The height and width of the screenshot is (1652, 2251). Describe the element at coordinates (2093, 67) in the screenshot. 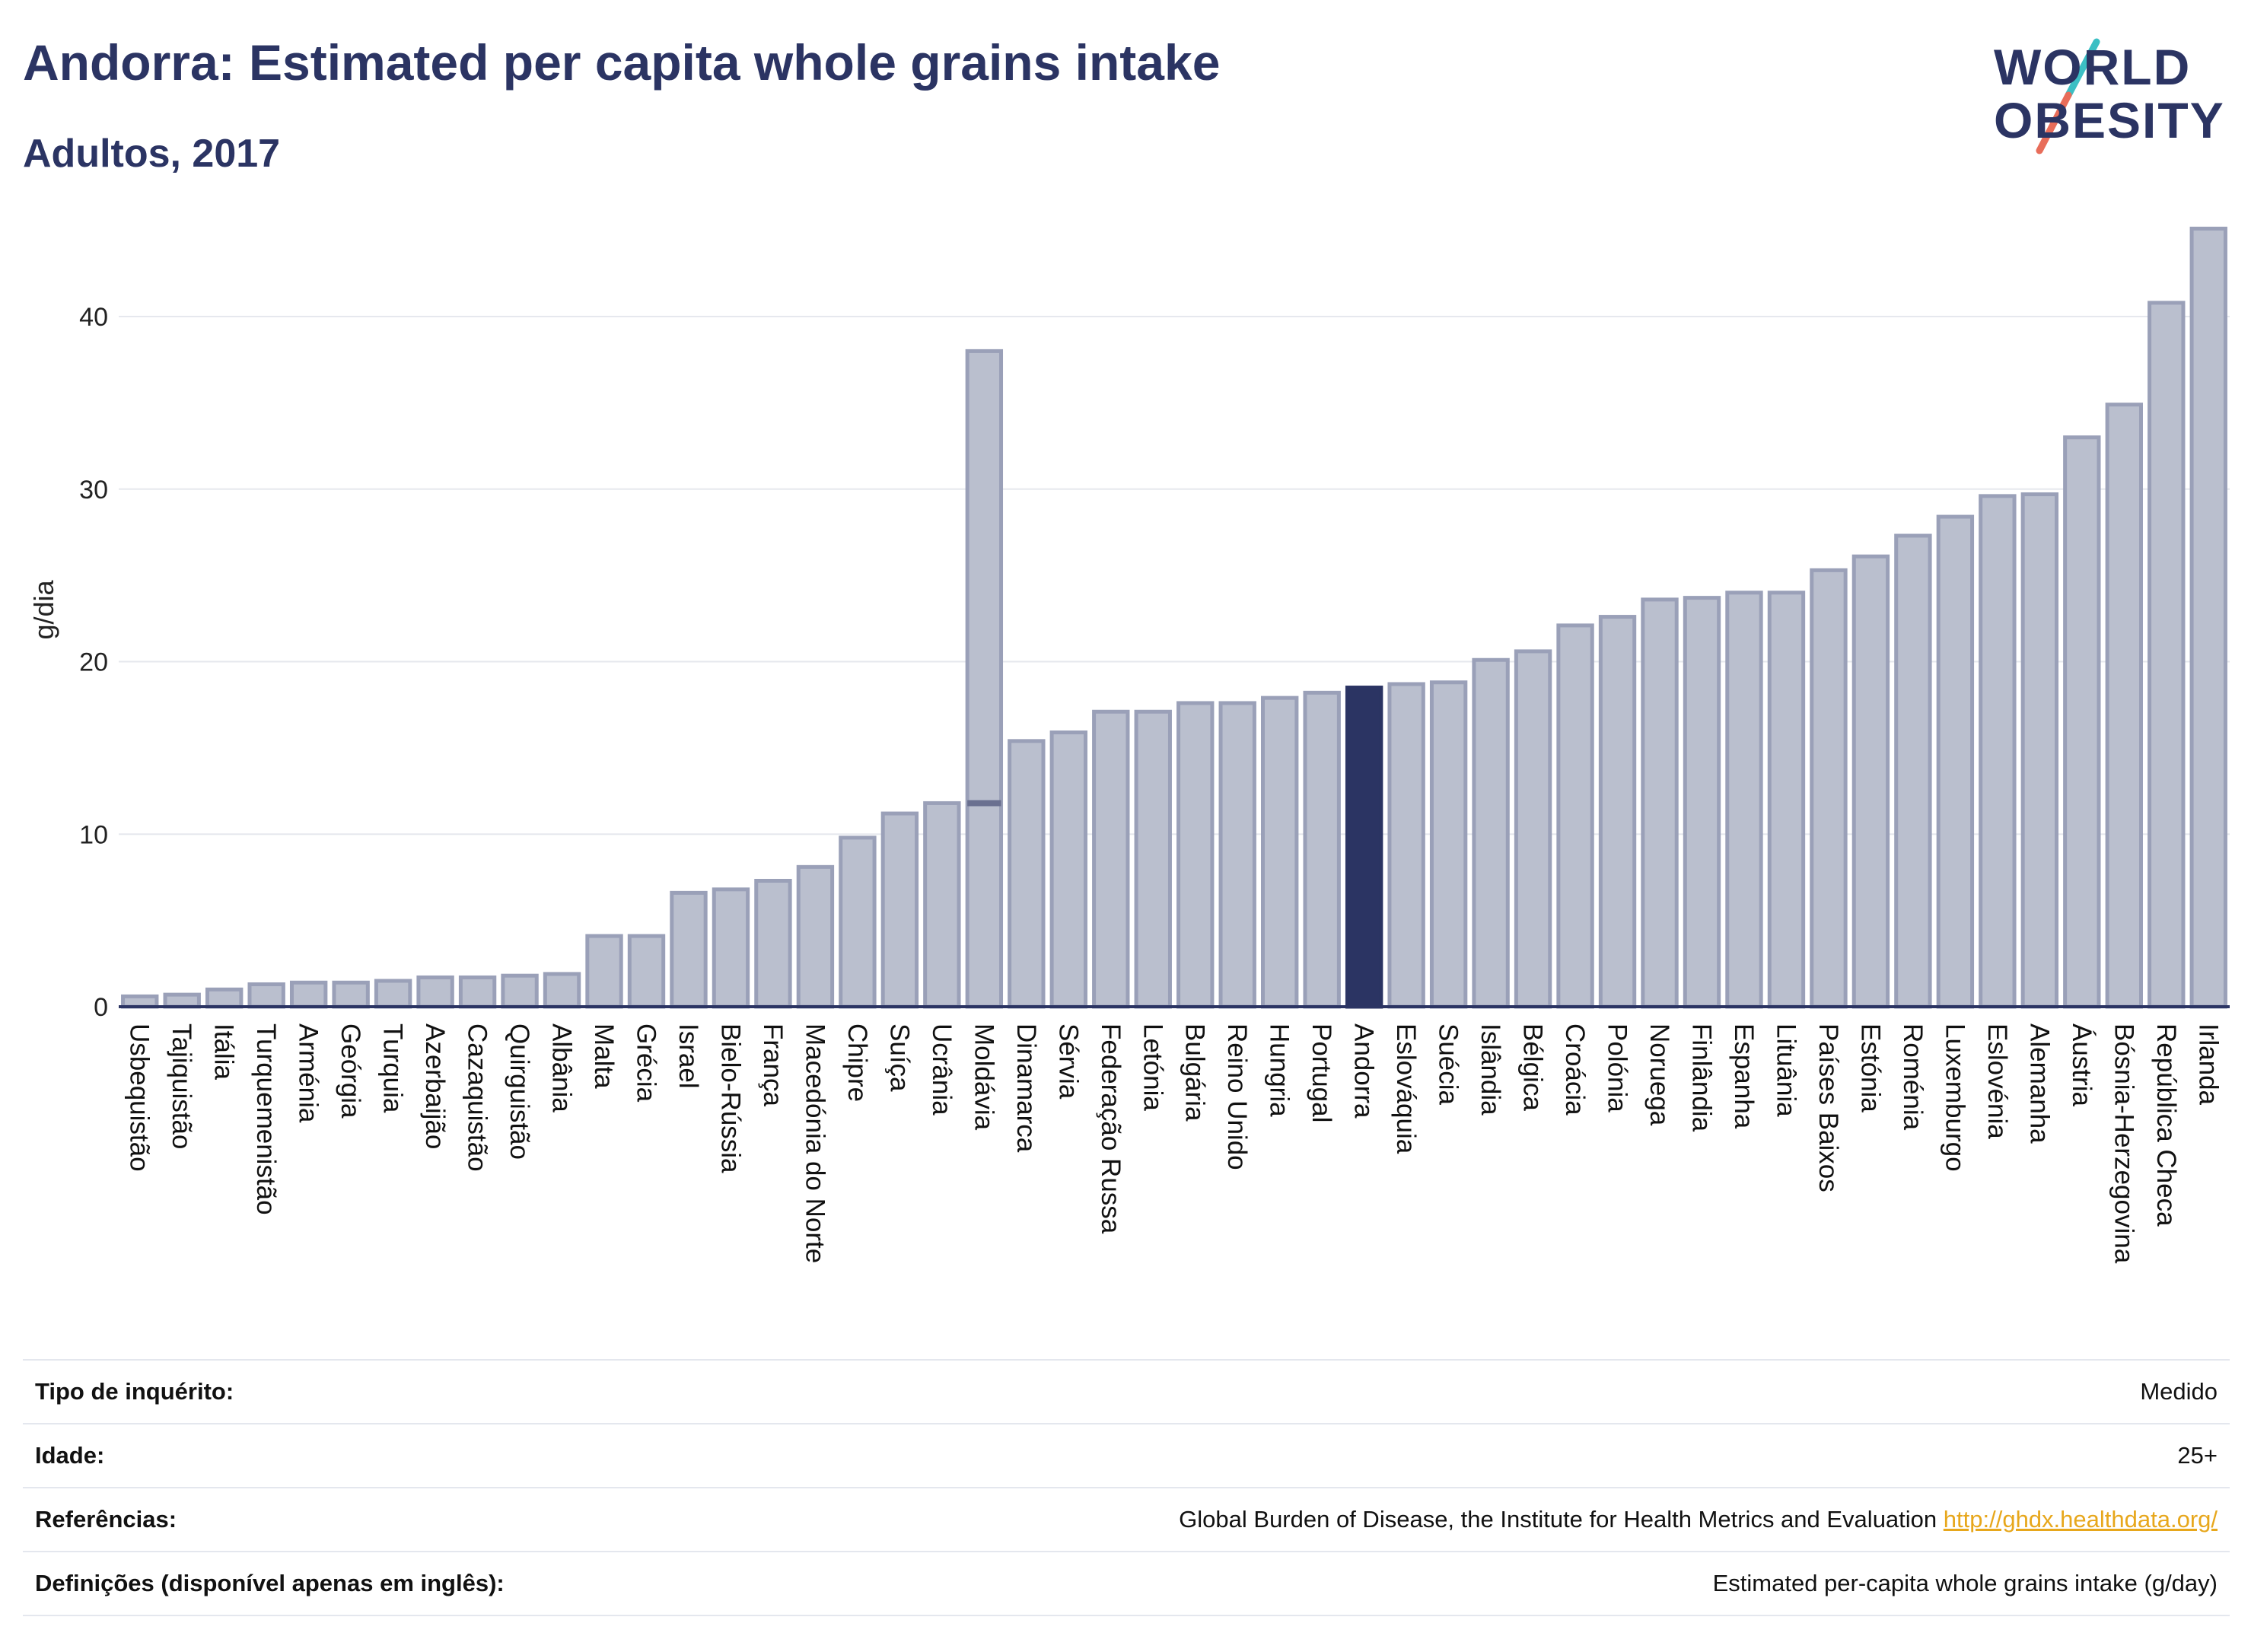

I see `logo-word-world: WORLD` at that location.